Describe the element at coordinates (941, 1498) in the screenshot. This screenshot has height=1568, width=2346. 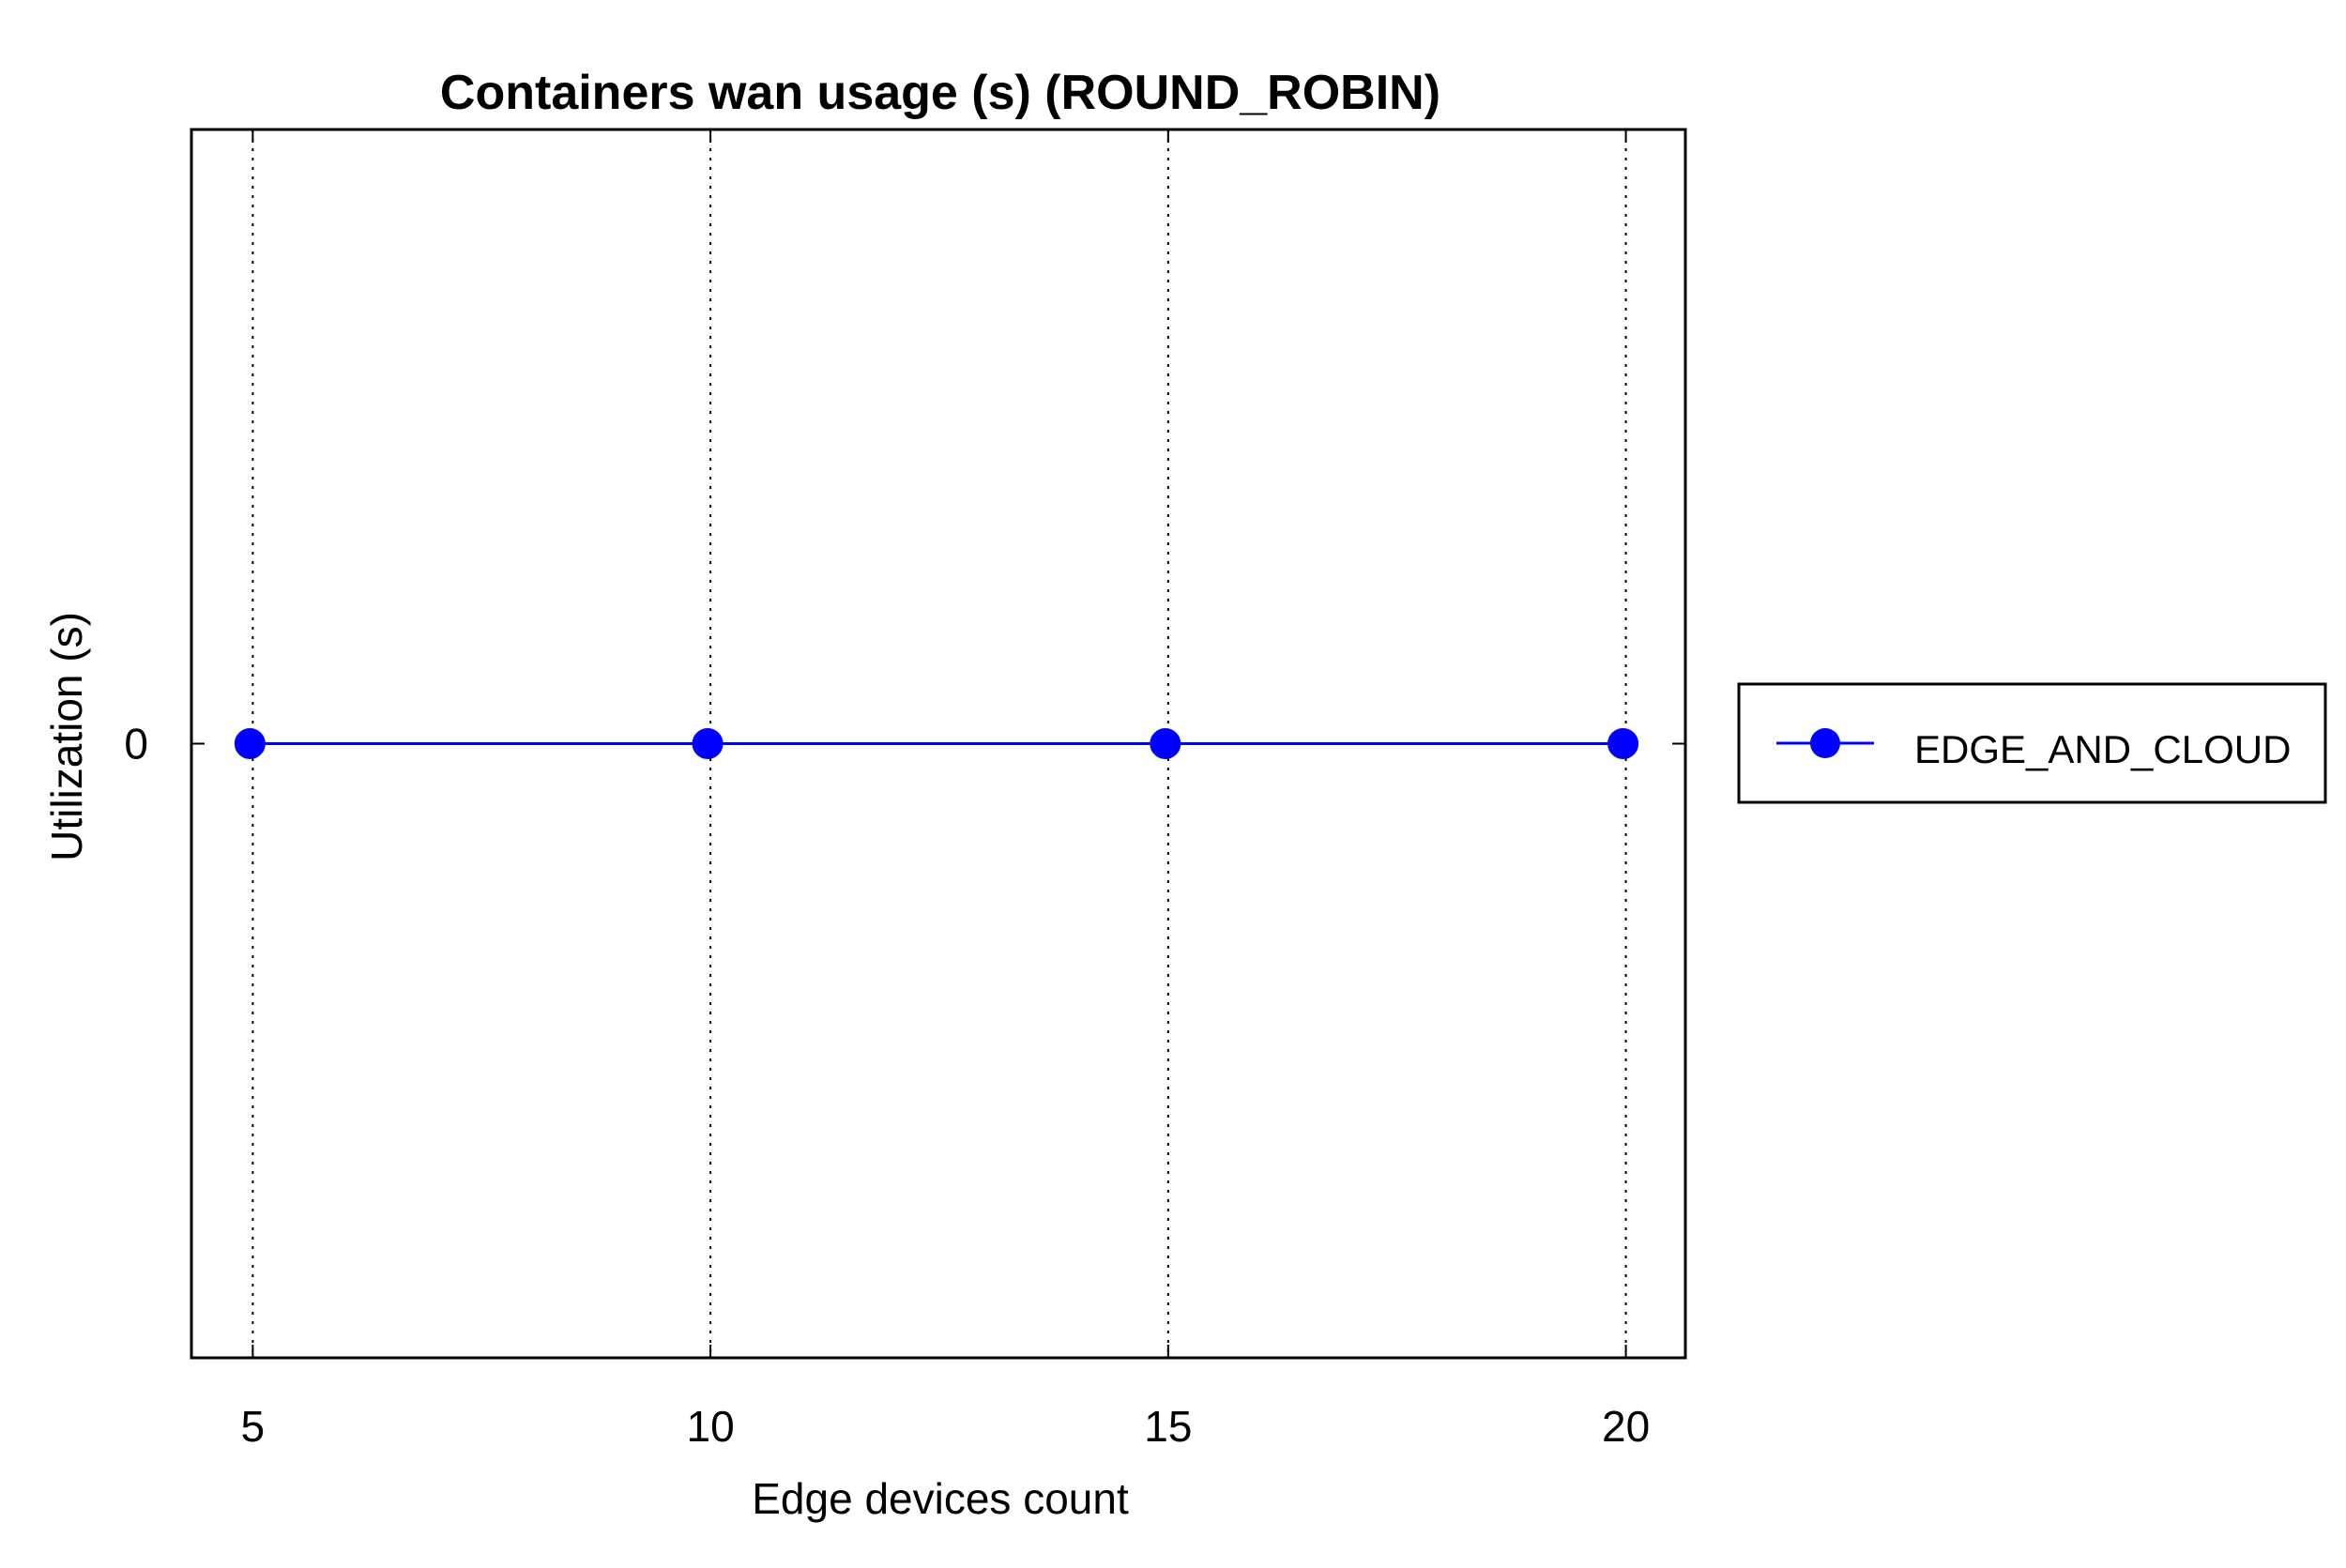
I see `x-axis-label: Edge devices count` at that location.